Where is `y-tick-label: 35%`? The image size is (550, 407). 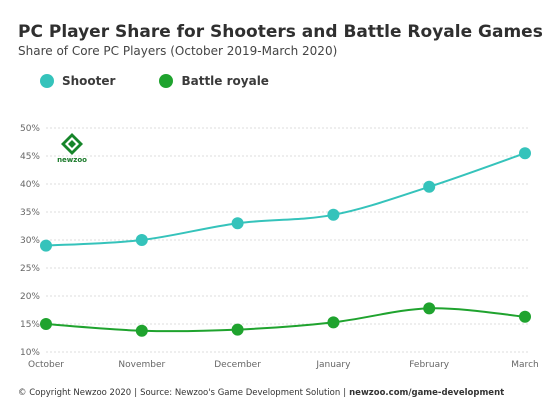
y-tick-label: 35% is located at coordinates (30, 213).